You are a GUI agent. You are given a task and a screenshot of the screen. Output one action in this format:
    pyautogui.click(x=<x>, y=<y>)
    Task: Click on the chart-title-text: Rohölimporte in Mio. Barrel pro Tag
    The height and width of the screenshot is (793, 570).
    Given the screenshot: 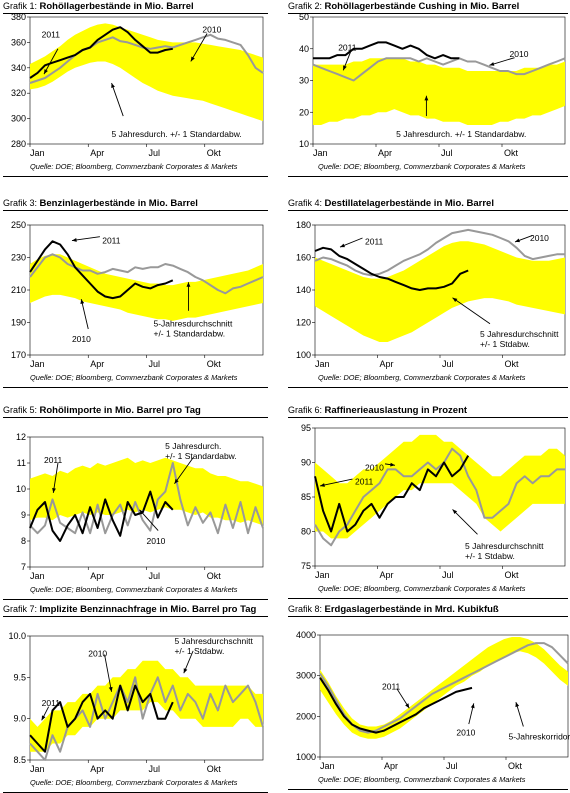 What is the action you would take?
    pyautogui.click(x=120, y=410)
    